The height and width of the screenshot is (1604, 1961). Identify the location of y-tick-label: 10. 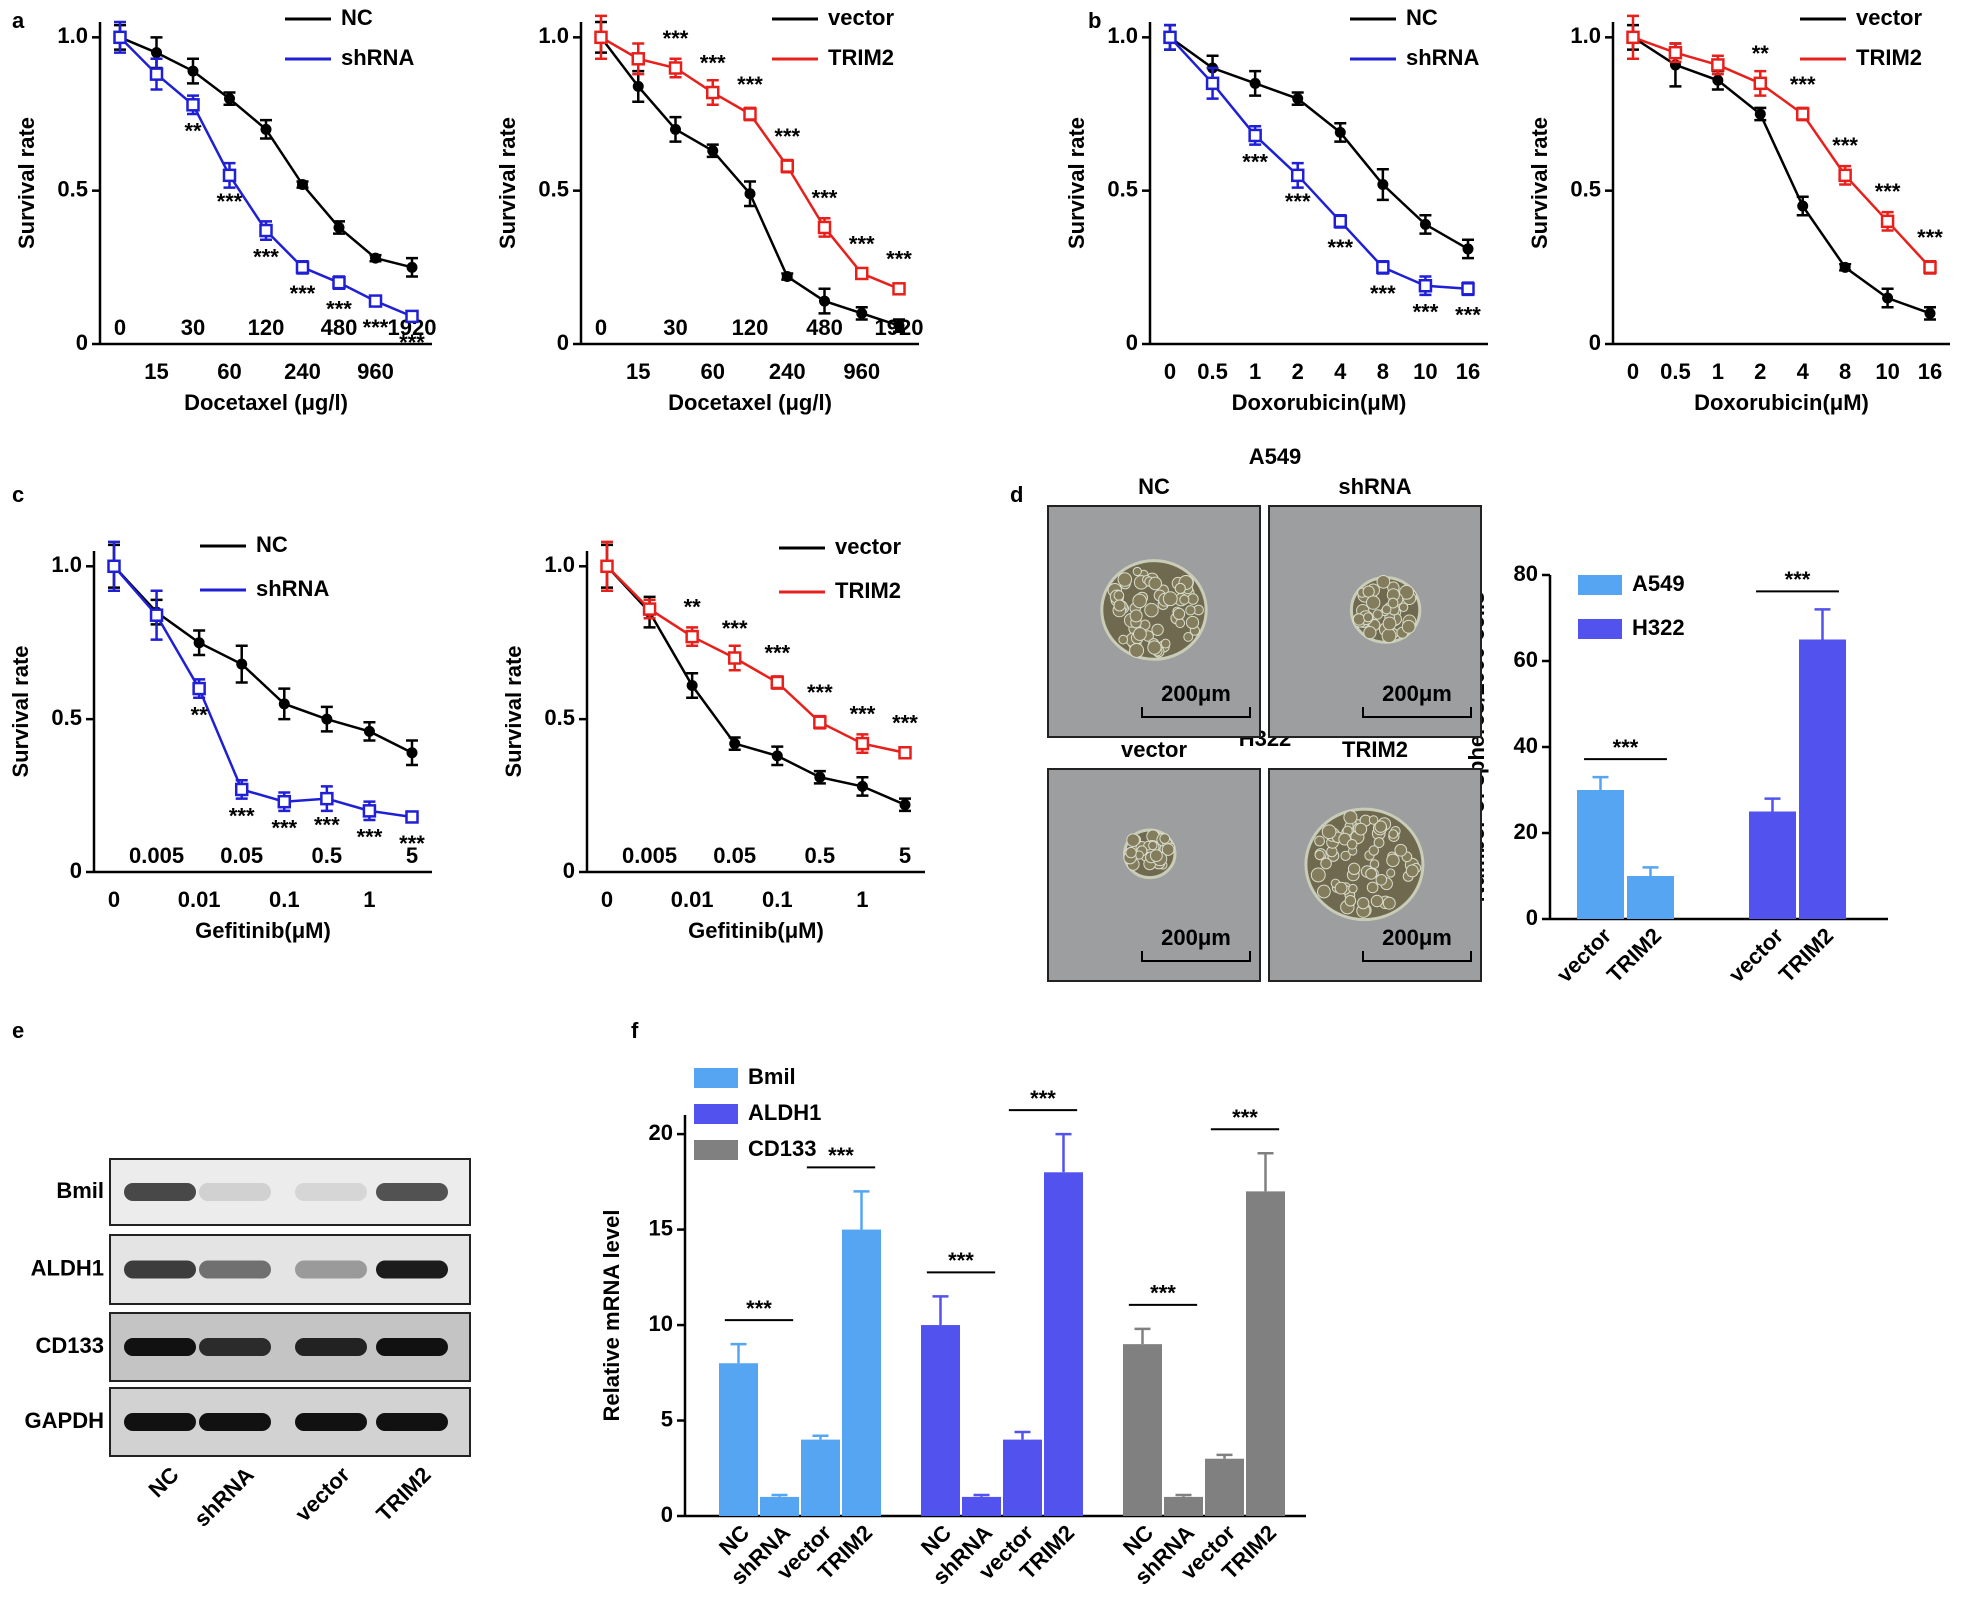
(661, 1323).